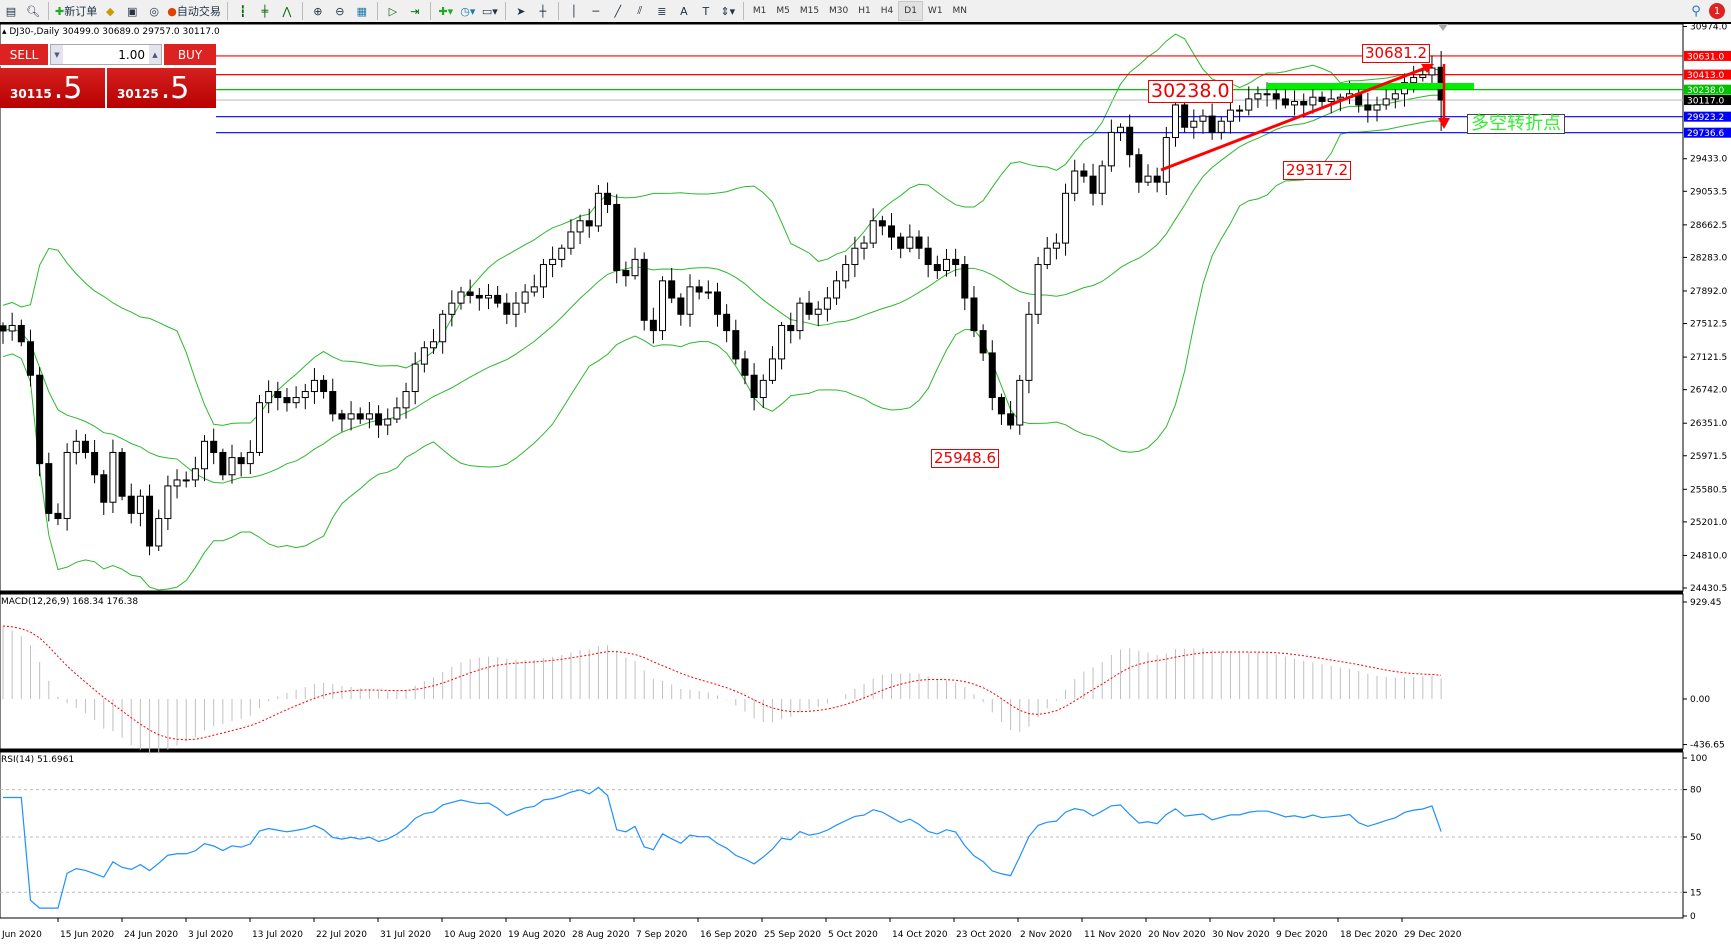 This screenshot has width=1731, height=946. What do you see at coordinates (161, 88) in the screenshot?
I see `buy-price-button: 30125 .5` at bounding box center [161, 88].